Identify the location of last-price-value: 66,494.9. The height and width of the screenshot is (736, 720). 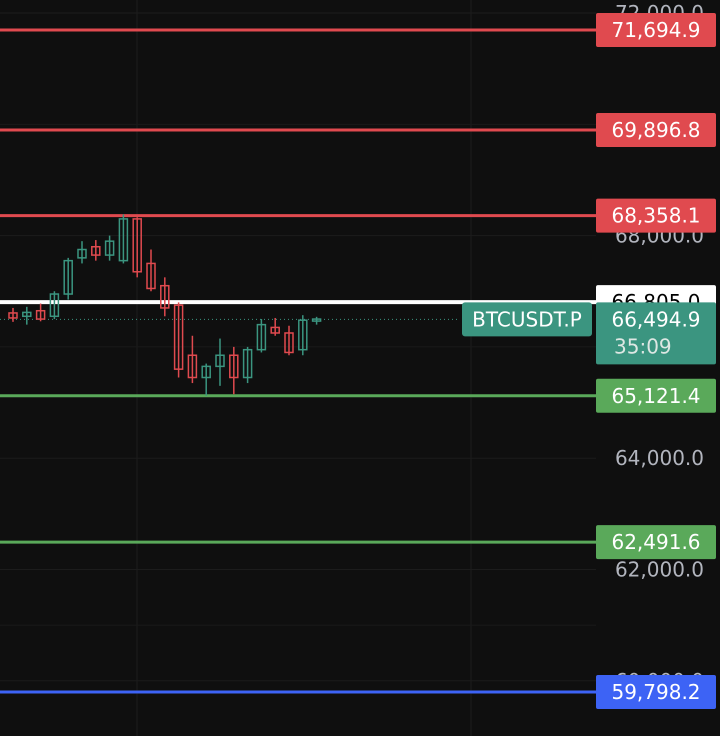
(655, 319).